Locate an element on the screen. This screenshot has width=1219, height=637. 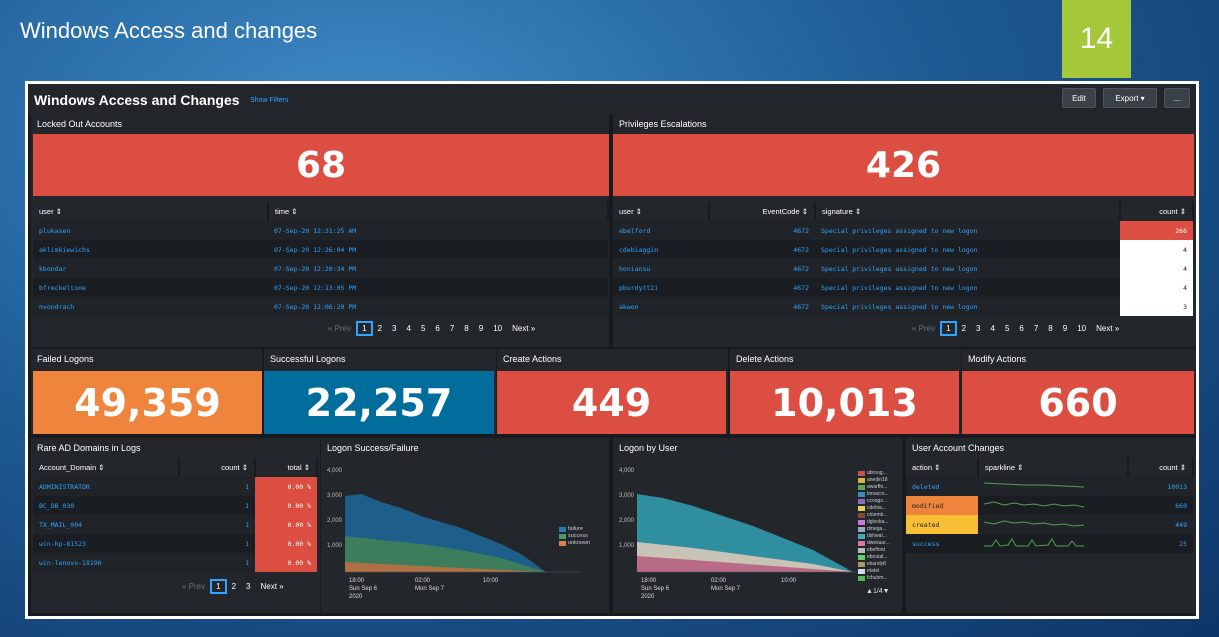
prev-page: « Prev is located at coordinates (924, 328).